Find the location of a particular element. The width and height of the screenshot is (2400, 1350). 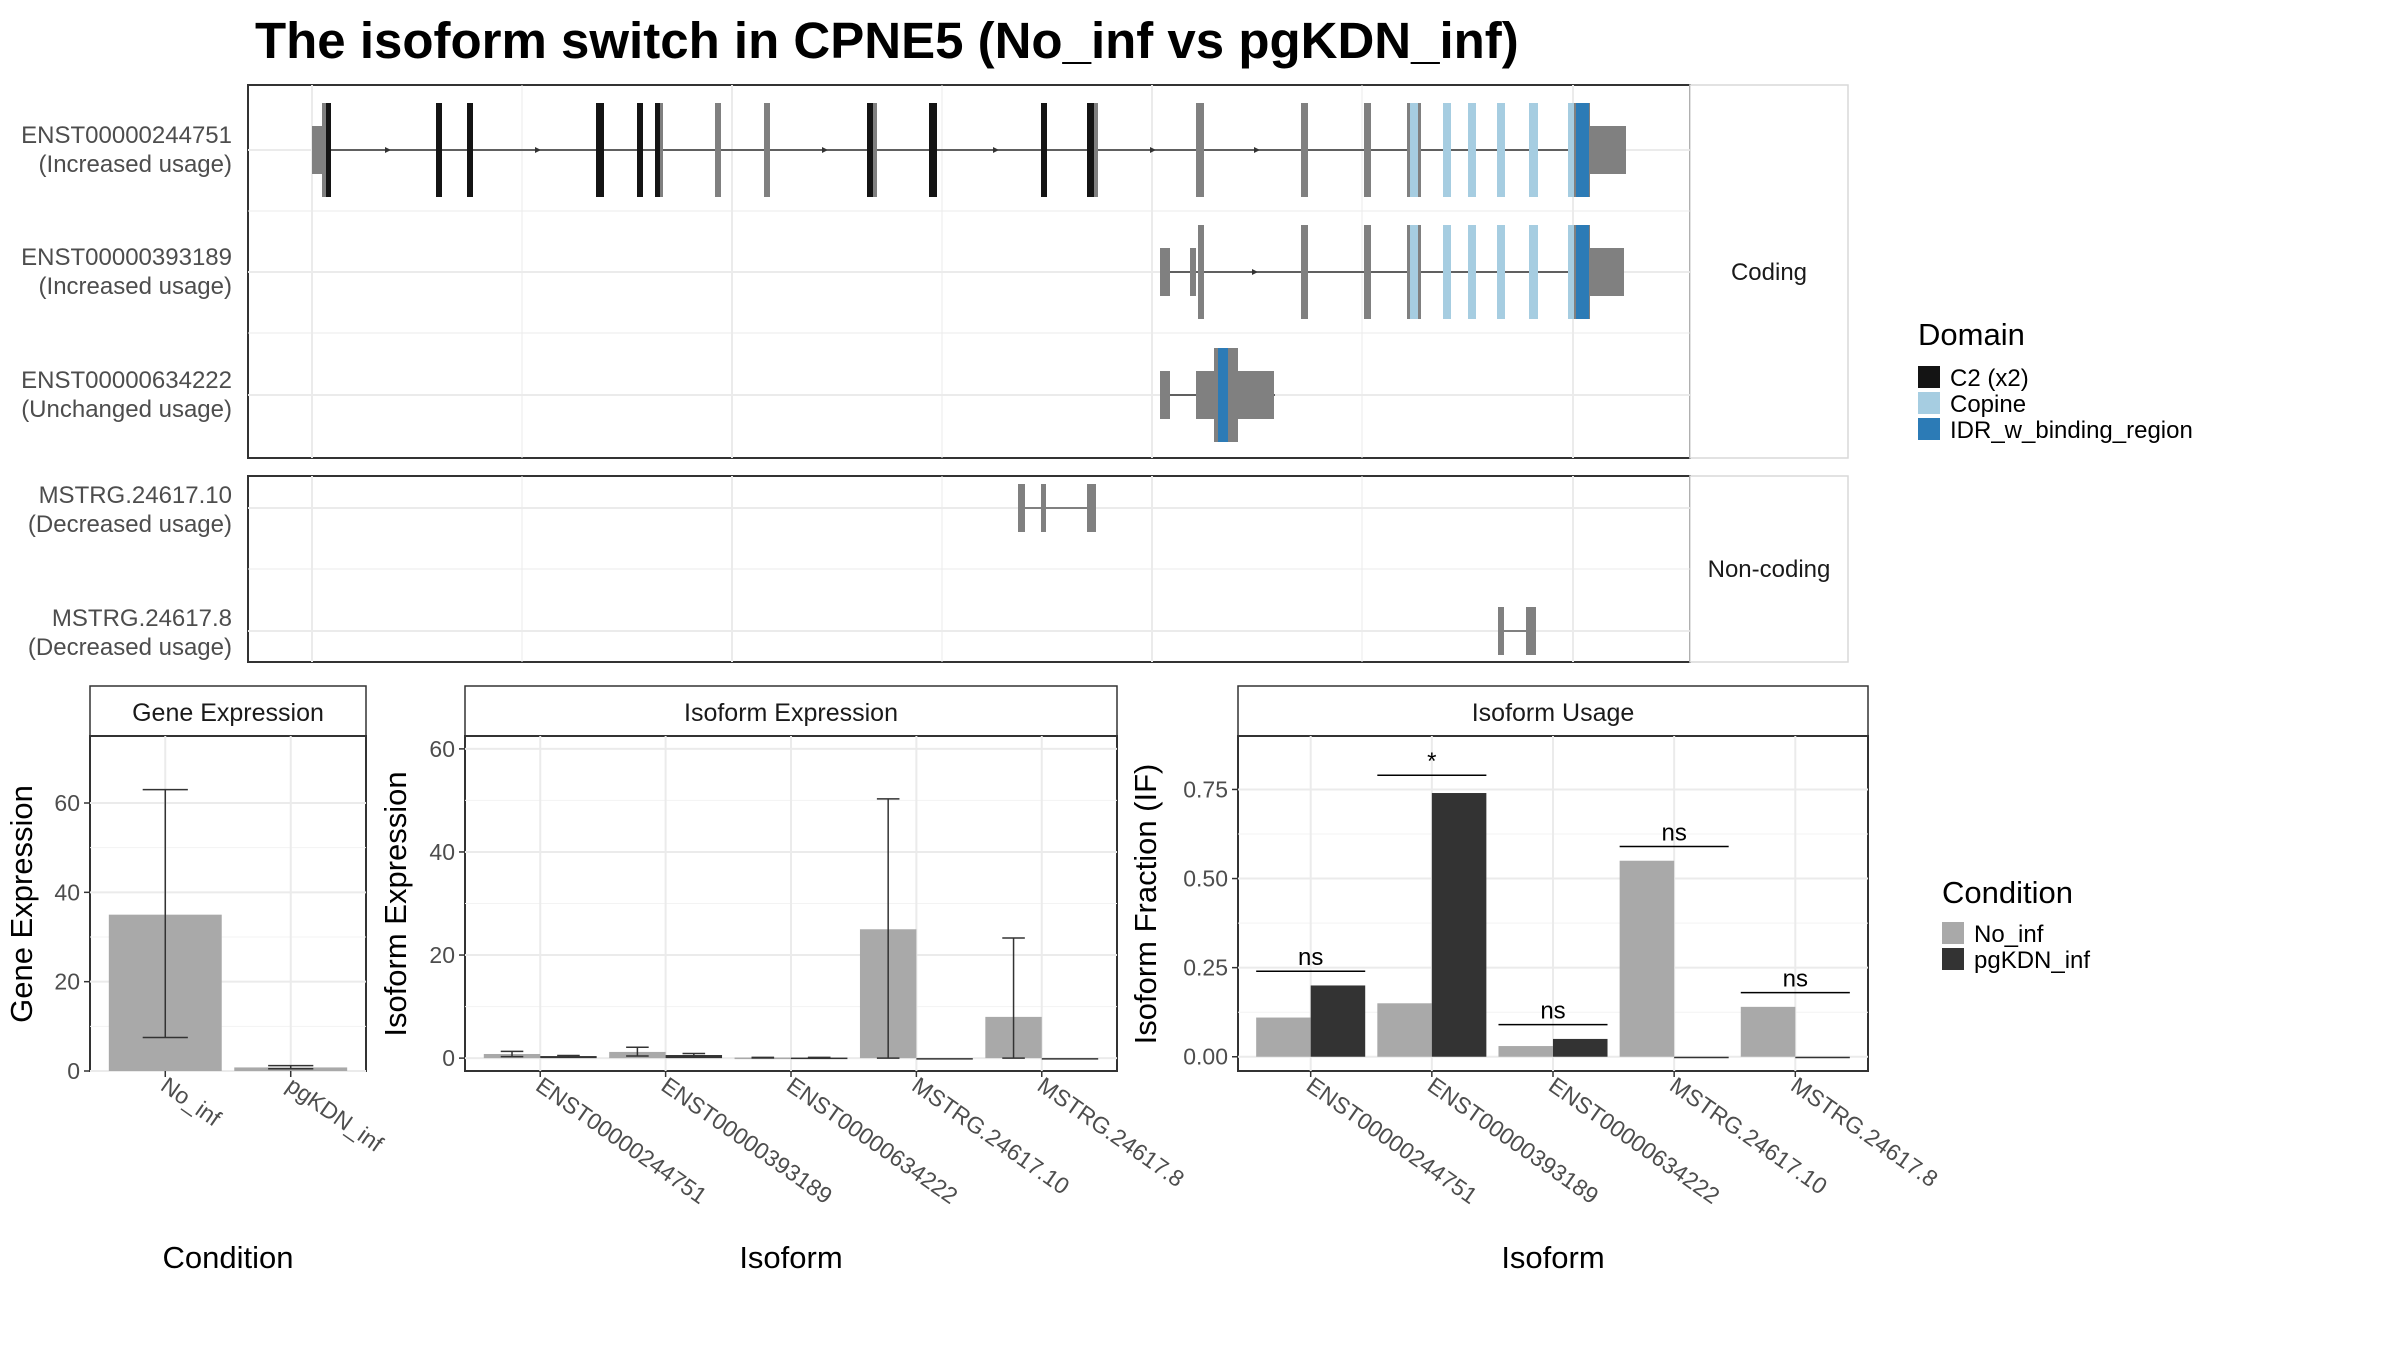

isoform-expression-title: Isoform Expression is located at coordinates (791, 713).